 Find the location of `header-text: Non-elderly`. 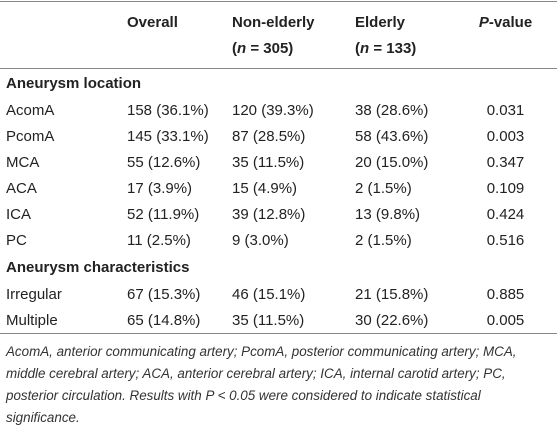

header-text: Non-elderly is located at coordinates (273, 22).